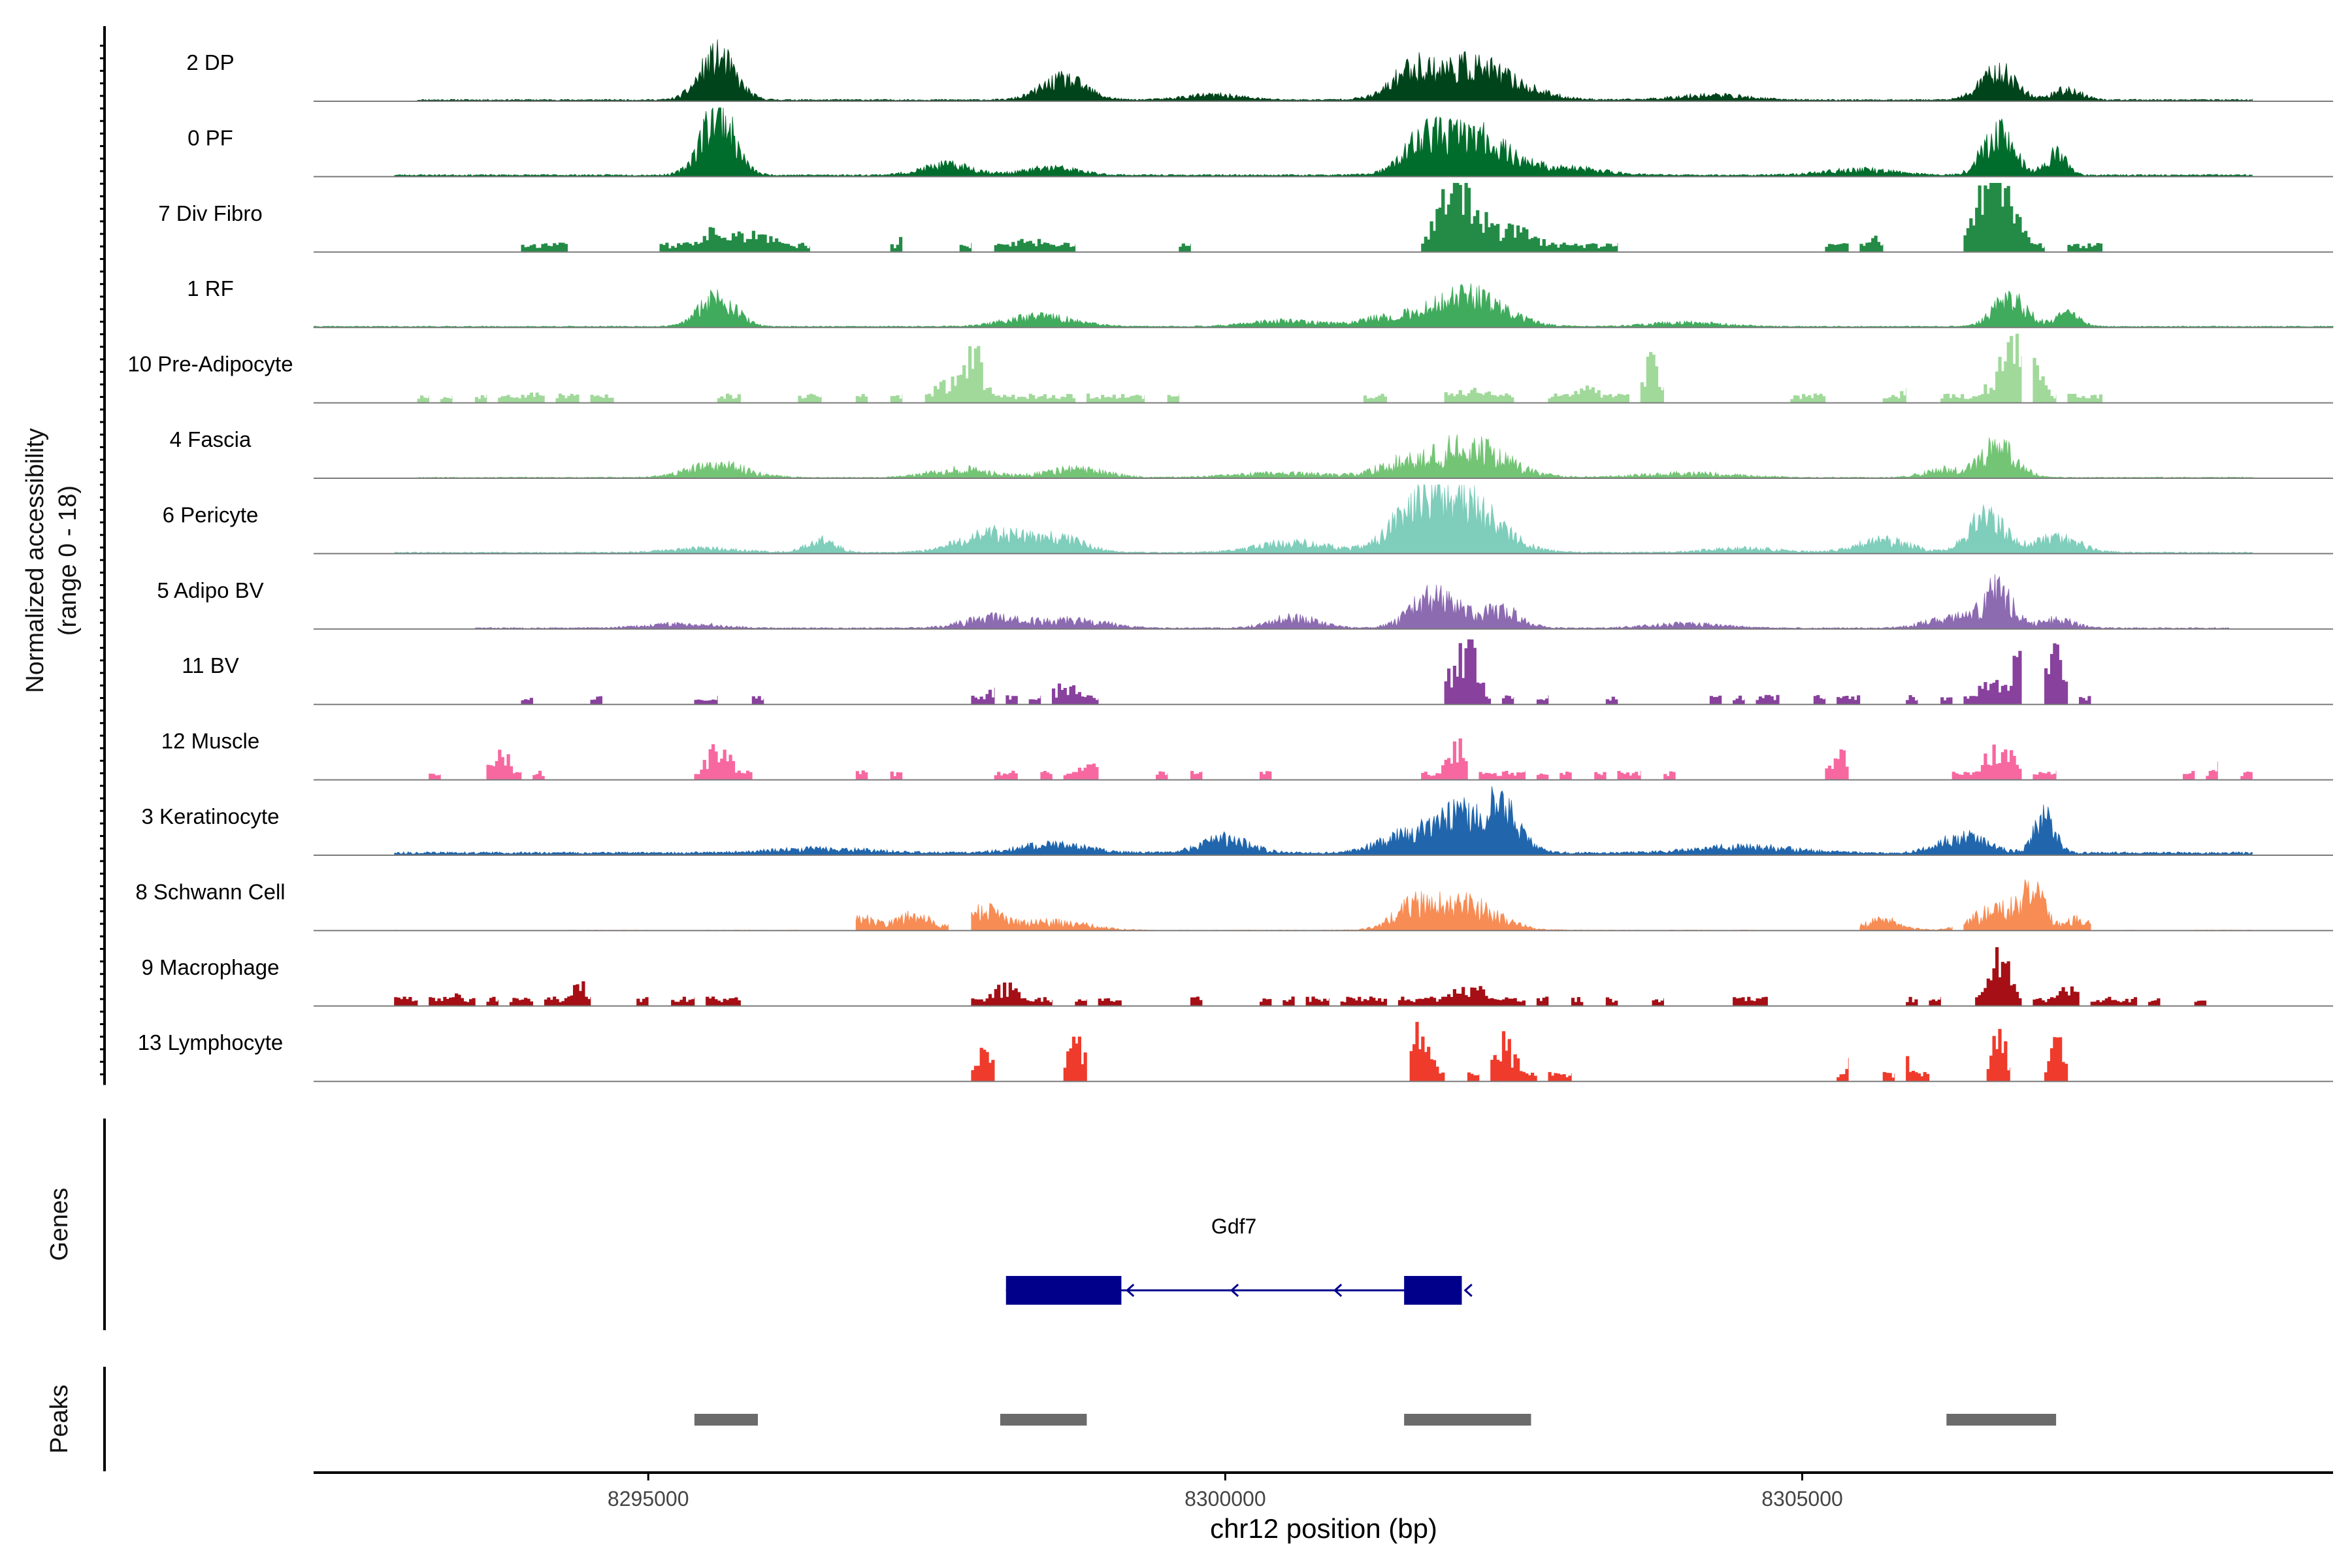 Image resolution: width=2352 pixels, height=1568 pixels. I want to click on peaks-panel: Peaks, so click(1051, 1419).